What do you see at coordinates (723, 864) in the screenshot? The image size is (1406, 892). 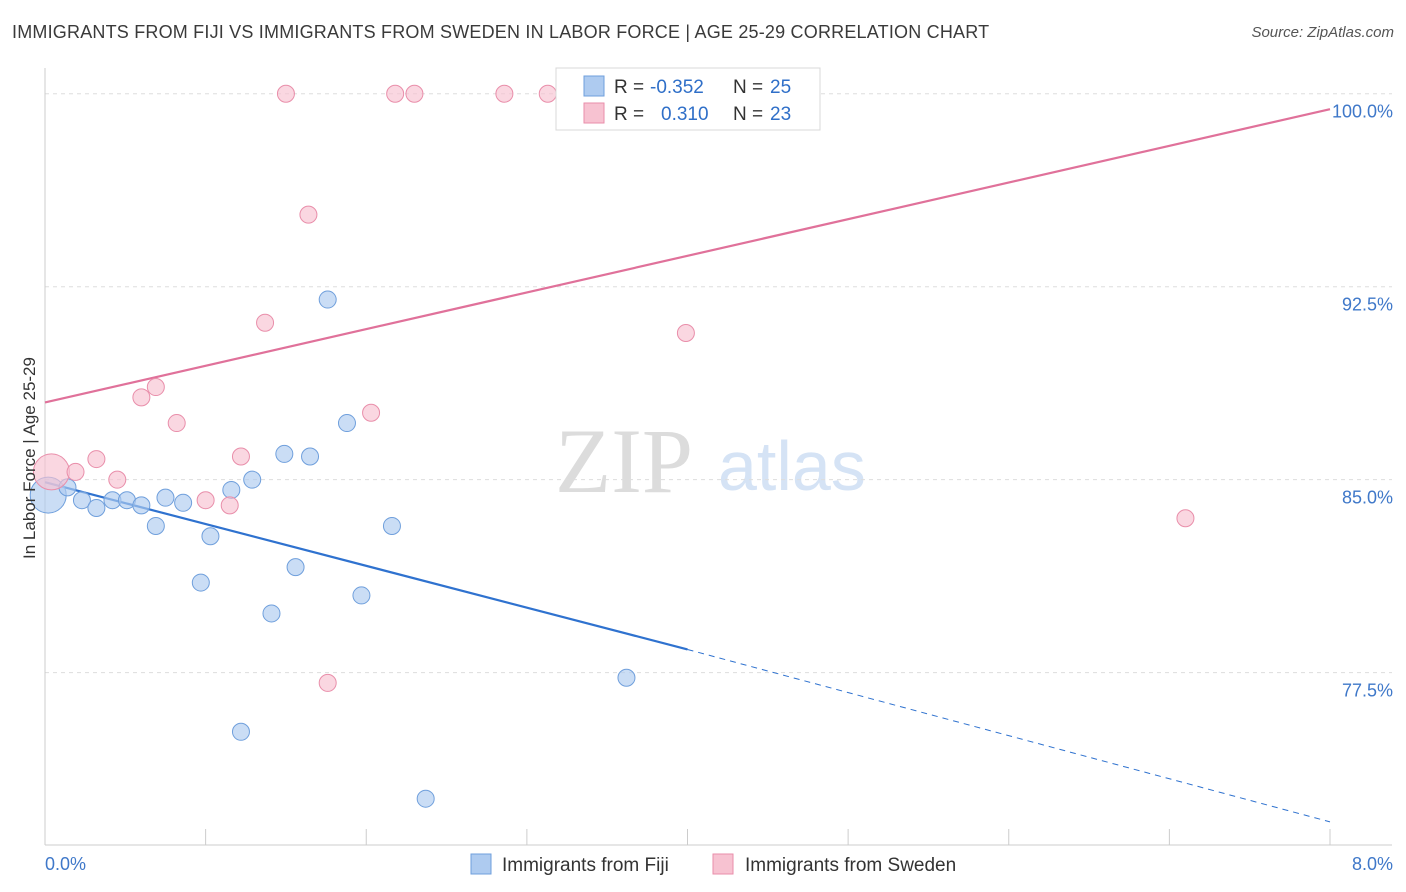 I see `bottom-legend-swatch-sweden` at bounding box center [723, 864].